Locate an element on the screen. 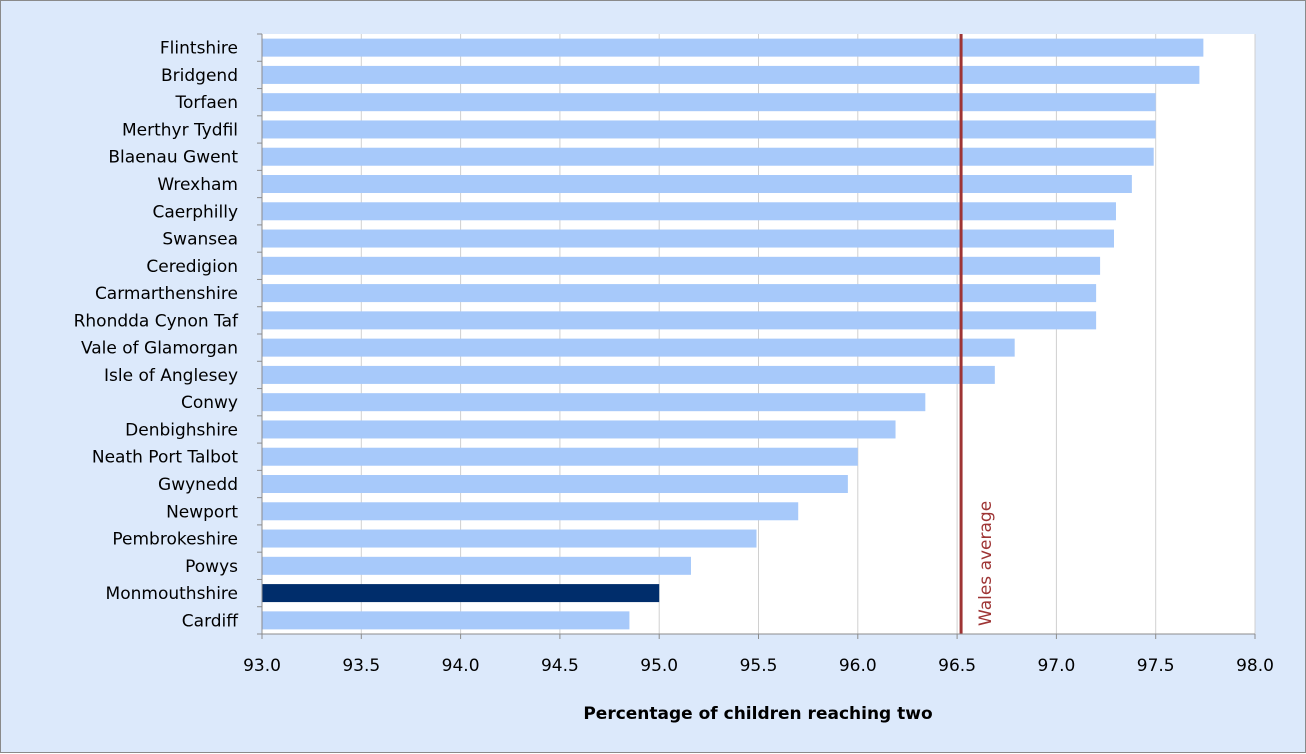 Image resolution: width=1306 pixels, height=754 pixels. category-label: Gwynedd is located at coordinates (198, 485).